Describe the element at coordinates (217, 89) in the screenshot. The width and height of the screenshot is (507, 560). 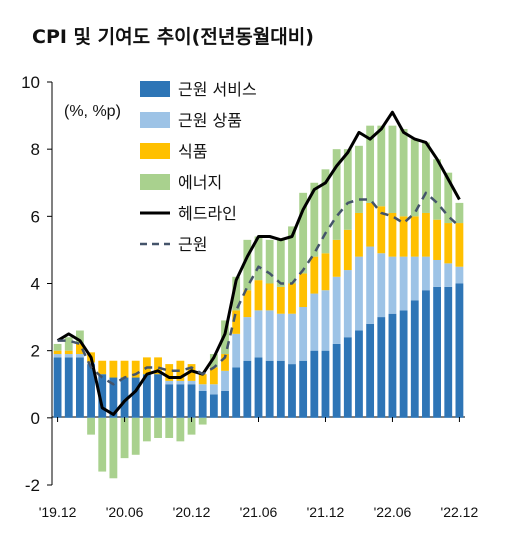
I see `legend-label: 근원 서비스` at that location.